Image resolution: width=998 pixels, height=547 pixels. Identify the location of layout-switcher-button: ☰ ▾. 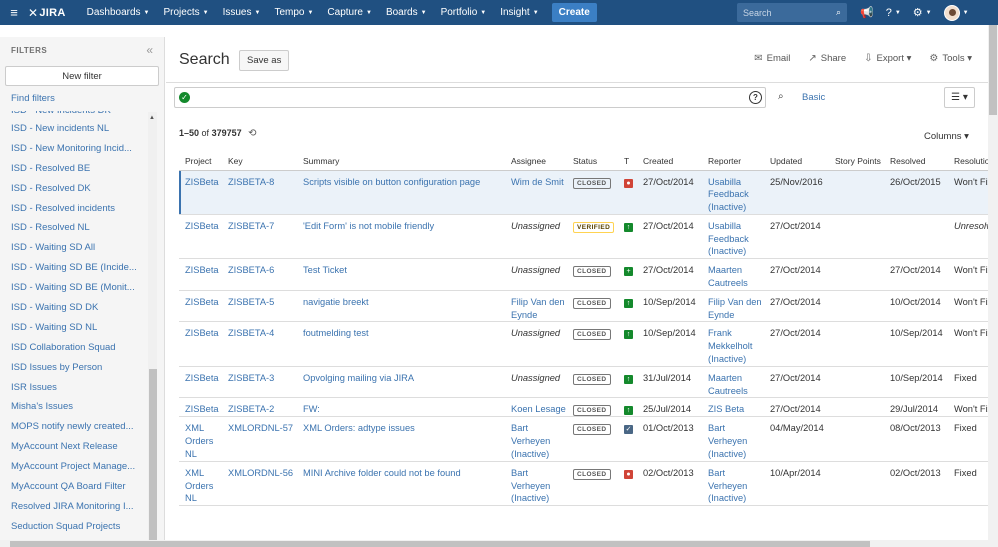
(959, 97).